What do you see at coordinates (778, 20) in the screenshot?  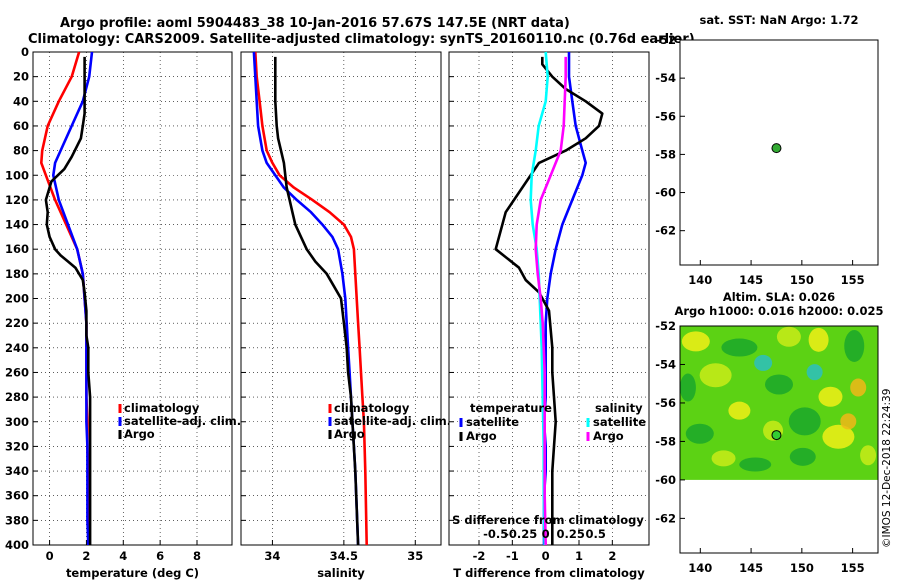 I see `map-title: sat. SST: NaN Argo: 1.72` at bounding box center [778, 20].